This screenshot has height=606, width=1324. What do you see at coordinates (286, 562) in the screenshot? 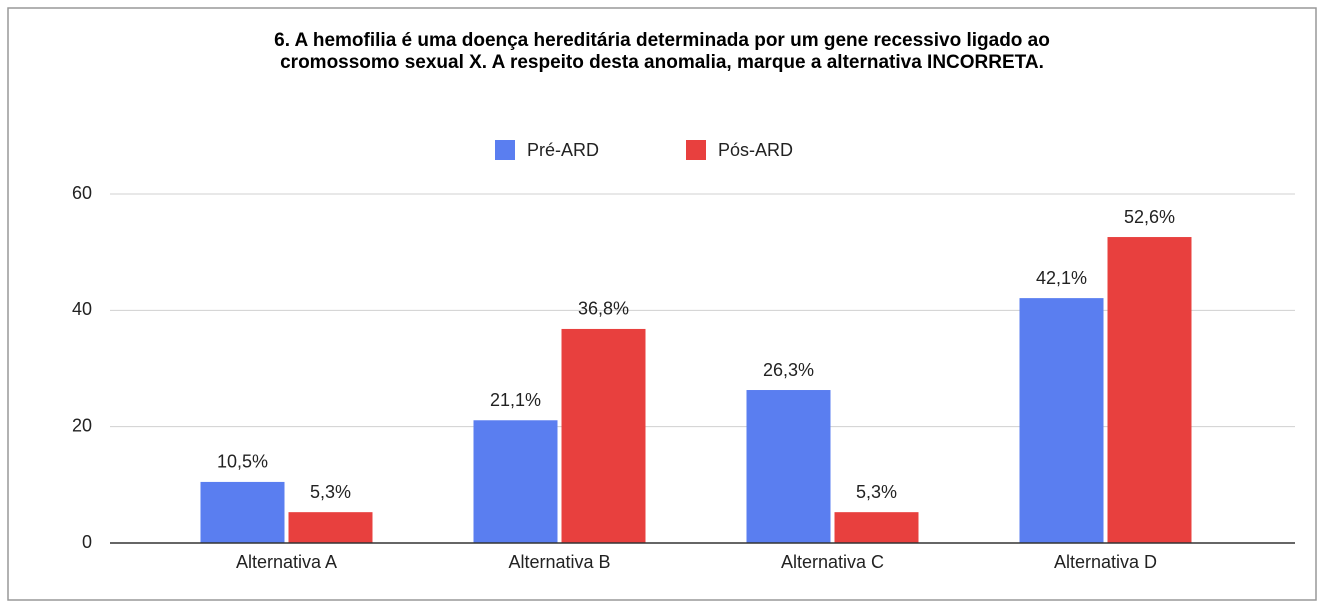
I see `x-tick-label: Alternativa A` at bounding box center [286, 562].